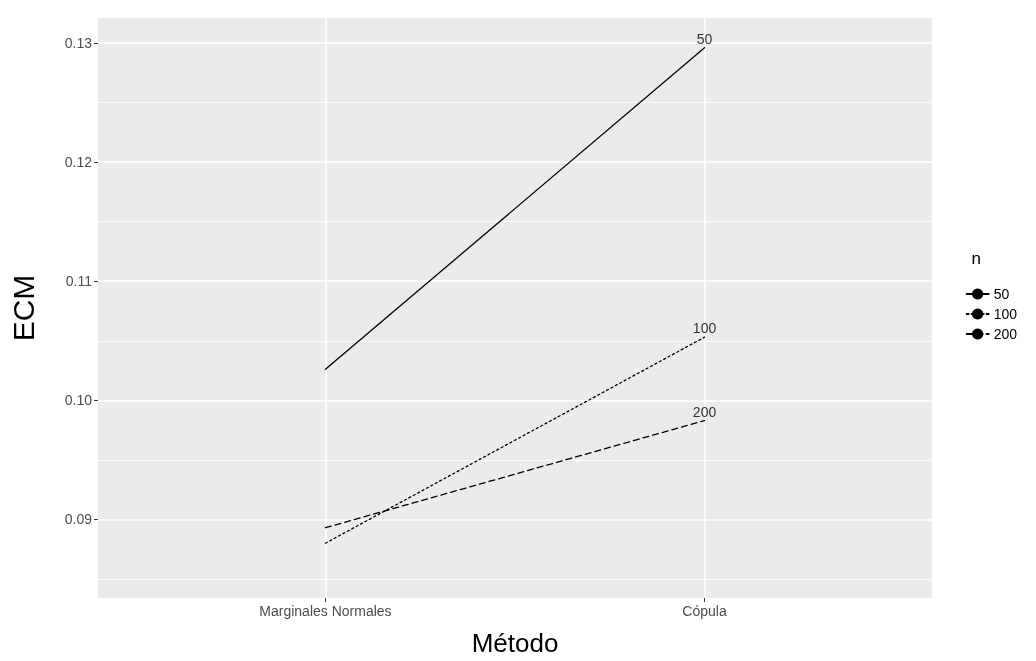  Describe the element at coordinates (23, 308) in the screenshot. I see `y-axis-title: ECM` at that location.